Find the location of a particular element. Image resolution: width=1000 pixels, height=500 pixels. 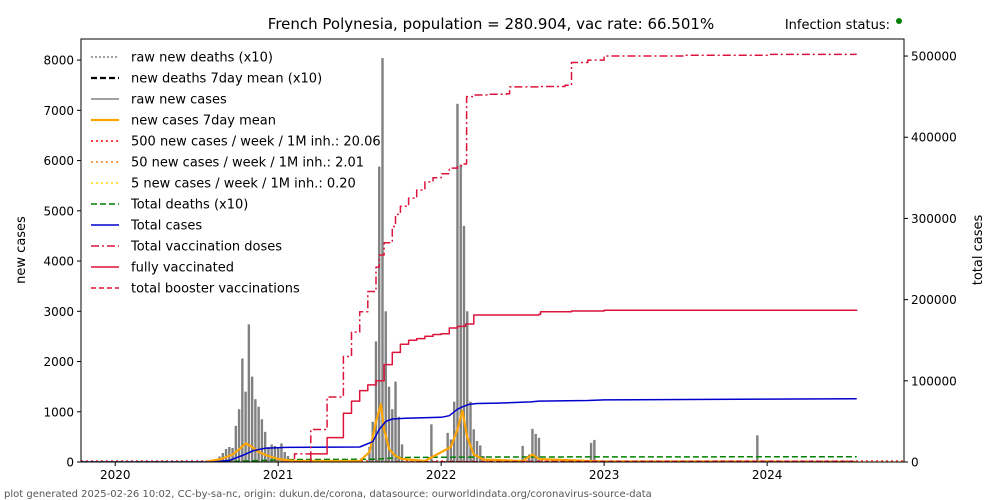

y-right-tick-label: 200000 is located at coordinates (934, 300).